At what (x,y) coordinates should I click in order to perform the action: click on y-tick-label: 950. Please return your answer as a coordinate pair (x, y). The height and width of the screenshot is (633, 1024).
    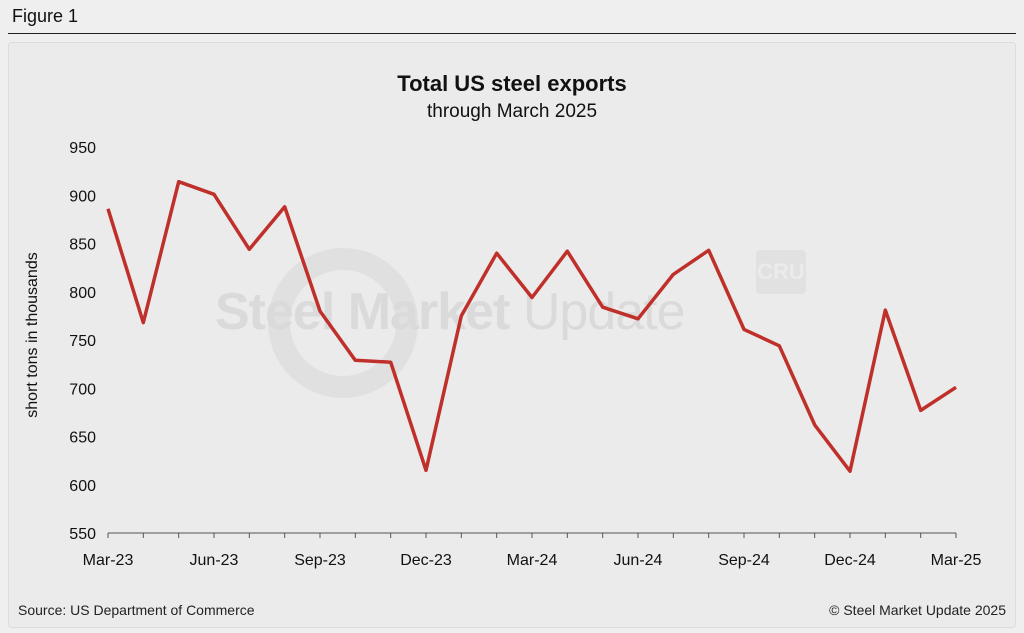
    Looking at the image, I should click on (82, 148).